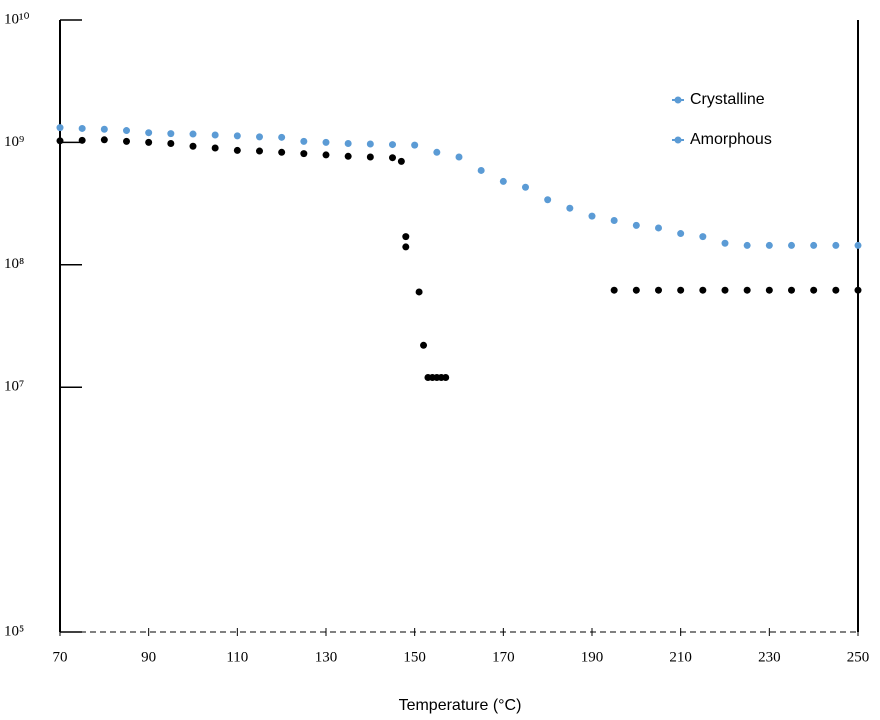 The image size is (880, 720). I want to click on y-tick-label: 10⁸, so click(14, 264).